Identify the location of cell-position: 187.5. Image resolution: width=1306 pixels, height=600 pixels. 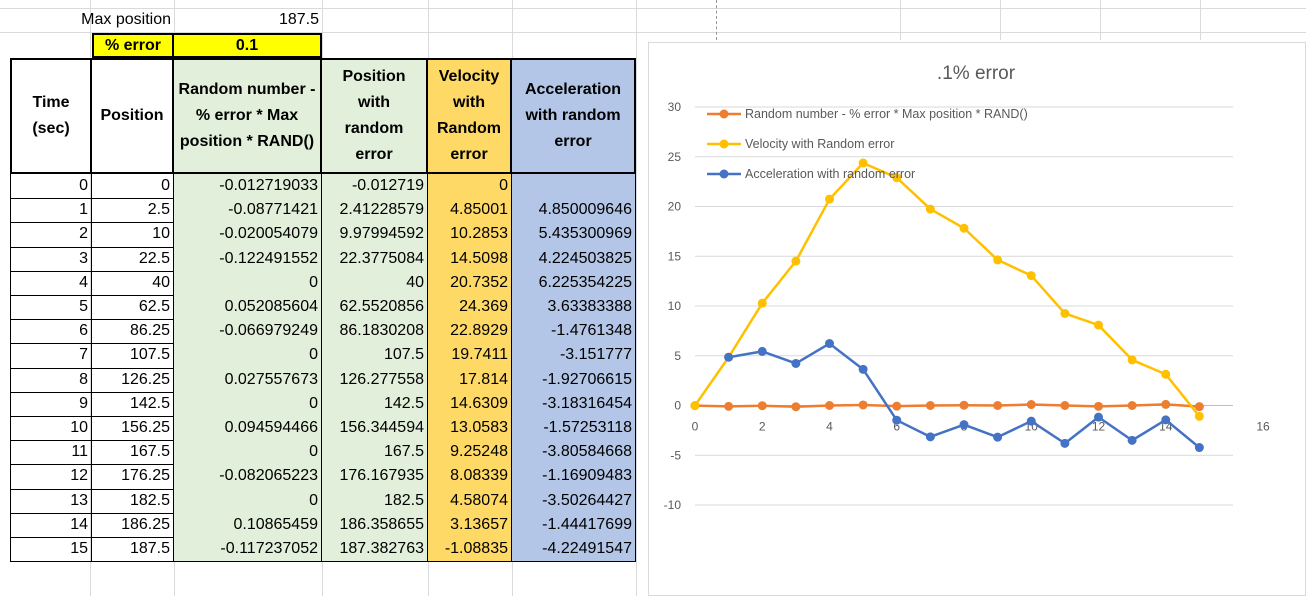
(133, 550).